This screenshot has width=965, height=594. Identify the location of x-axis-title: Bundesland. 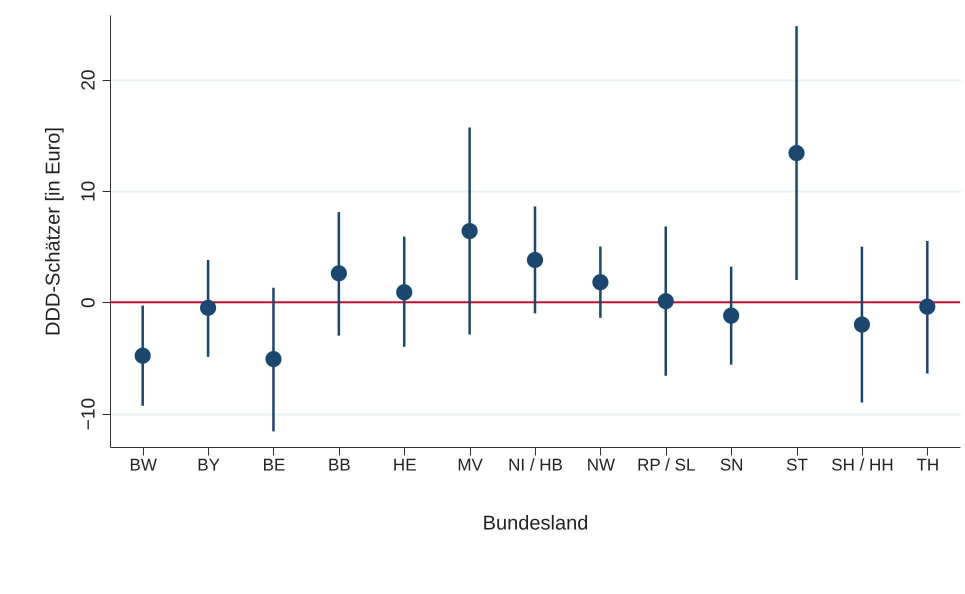
(535, 523).